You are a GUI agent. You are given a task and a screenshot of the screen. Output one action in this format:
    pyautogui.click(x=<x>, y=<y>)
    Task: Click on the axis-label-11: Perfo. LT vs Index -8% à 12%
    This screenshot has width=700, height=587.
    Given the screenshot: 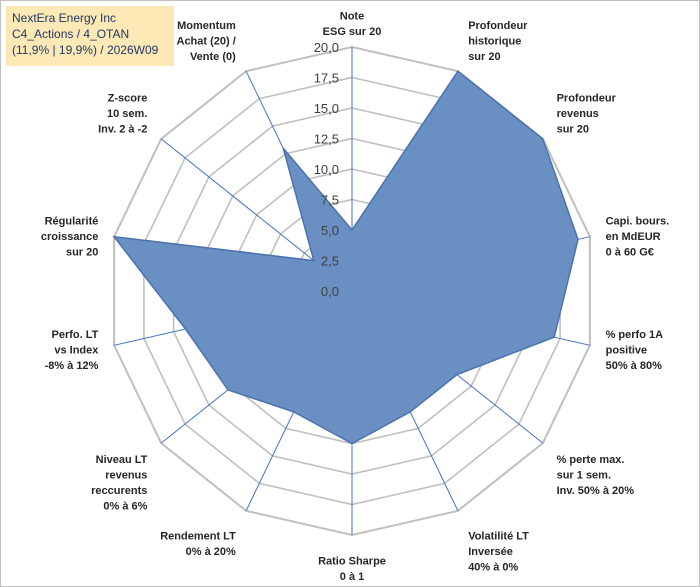 What is the action you would take?
    pyautogui.click(x=72, y=350)
    